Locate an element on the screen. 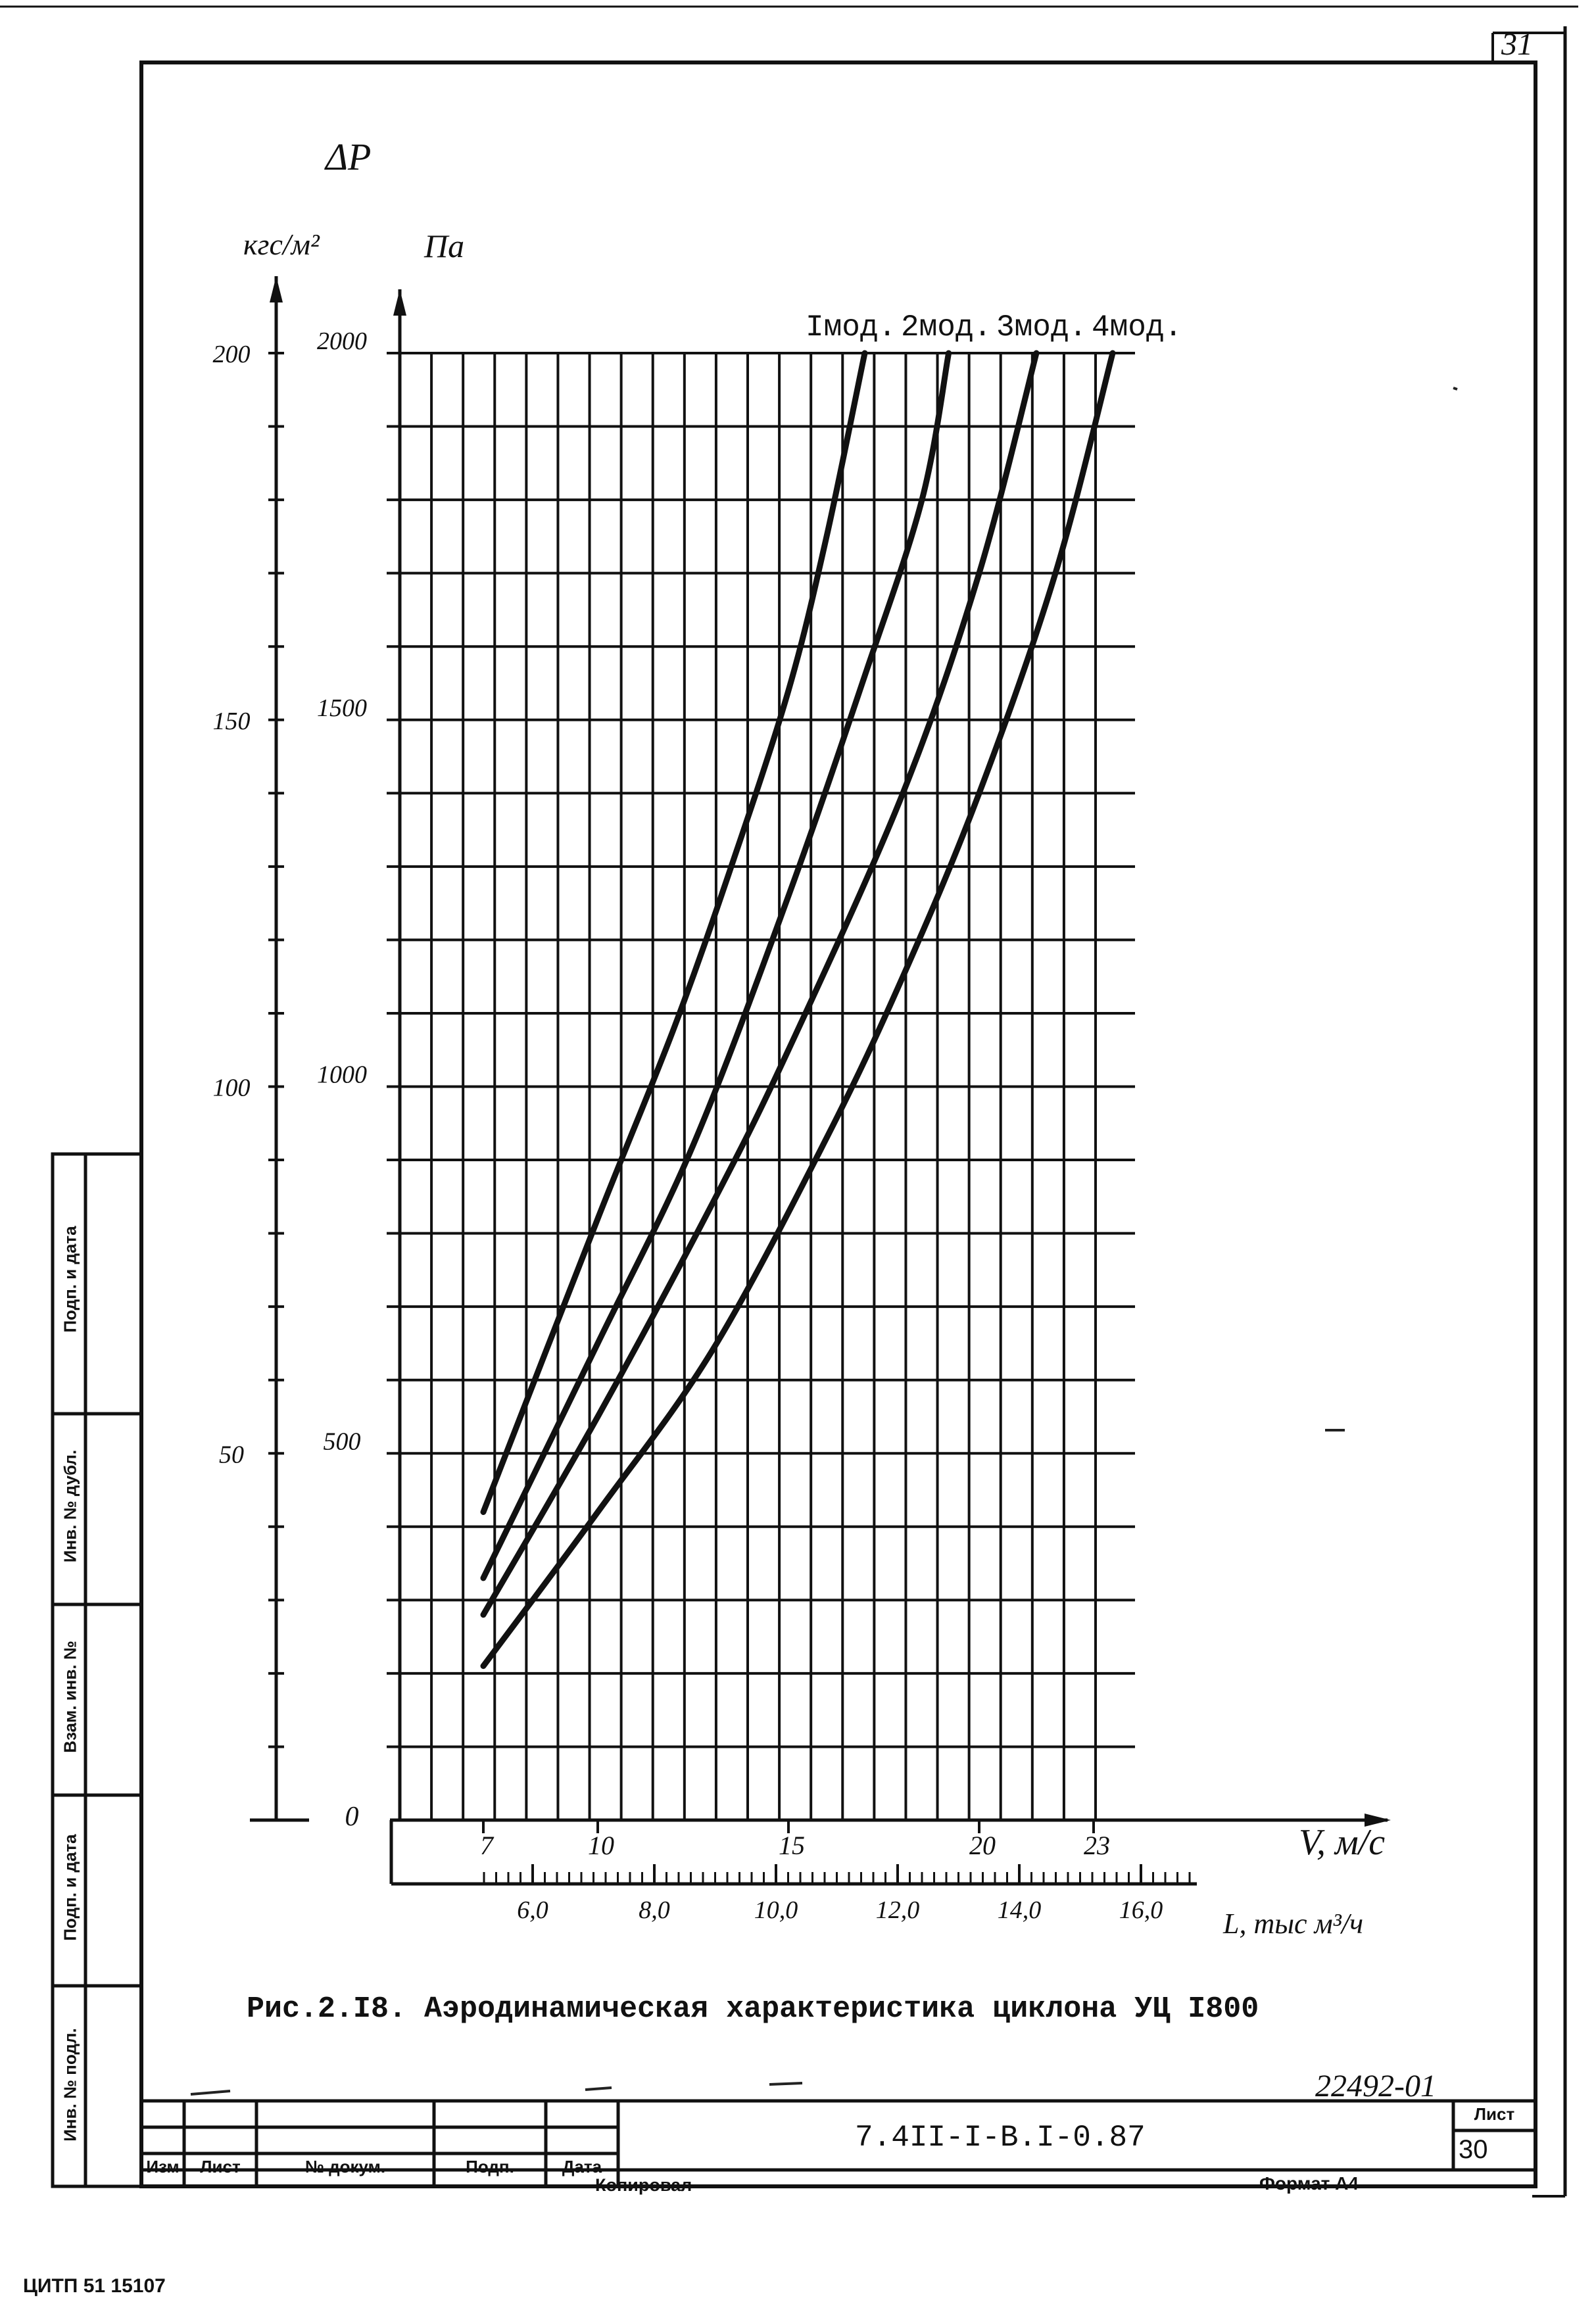  corner-sheet-number: 31 is located at coordinates (1517, 44).